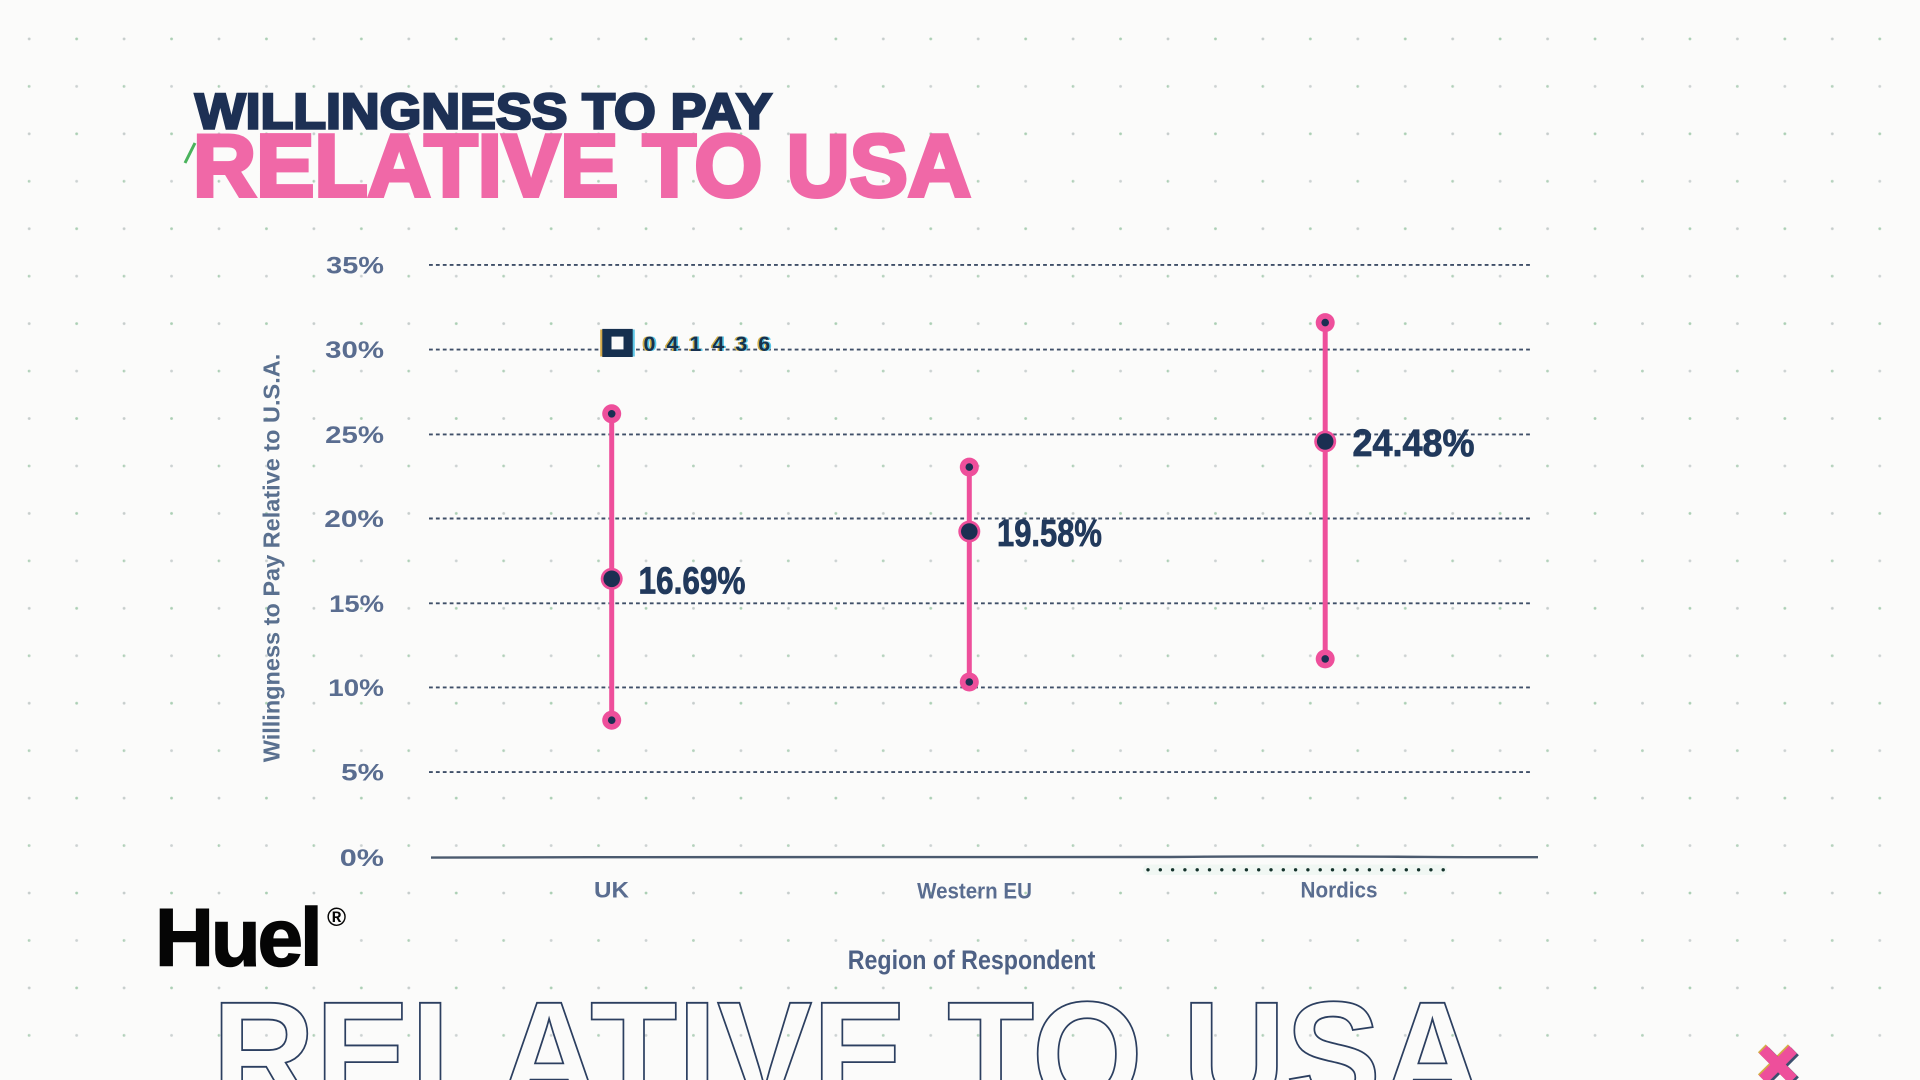 The image size is (1920, 1080). I want to click on svg-text: Nordics, so click(1339, 890).